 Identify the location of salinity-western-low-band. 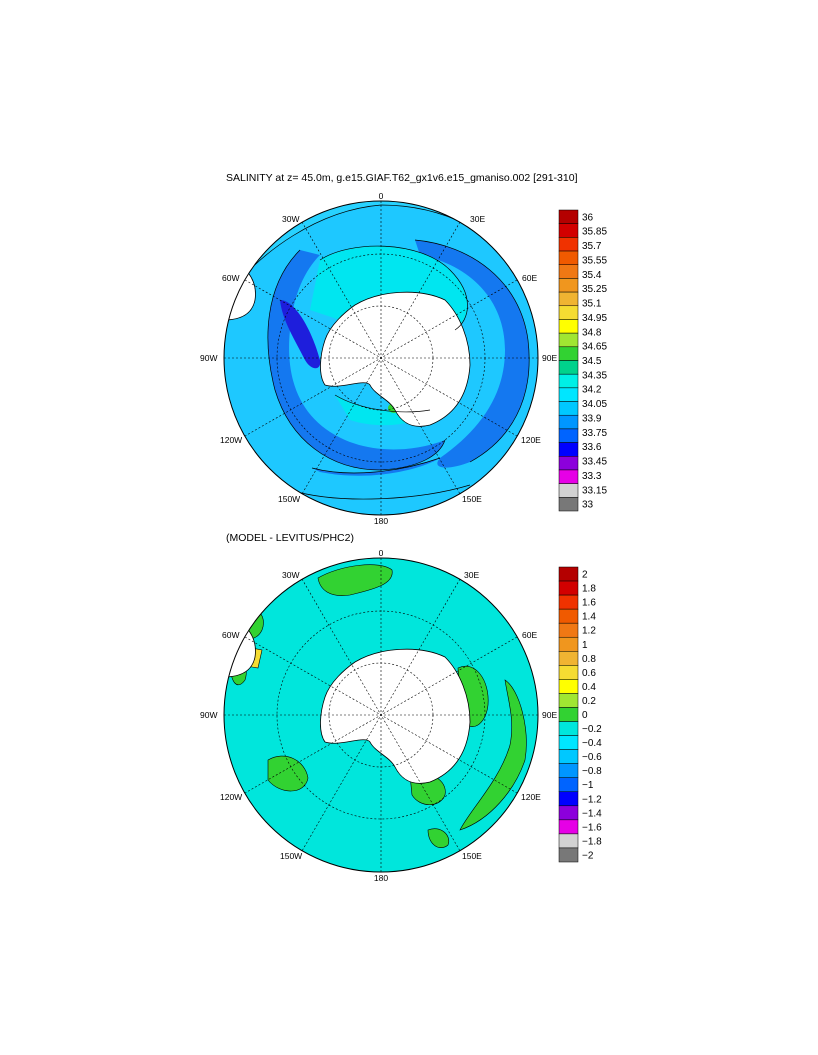
(356, 360).